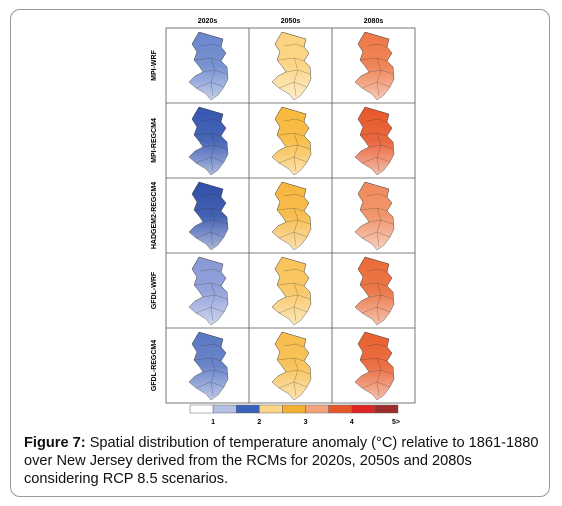 The image size is (562, 506). Describe the element at coordinates (213, 422) in the screenshot. I see `legend-label: 1` at that location.